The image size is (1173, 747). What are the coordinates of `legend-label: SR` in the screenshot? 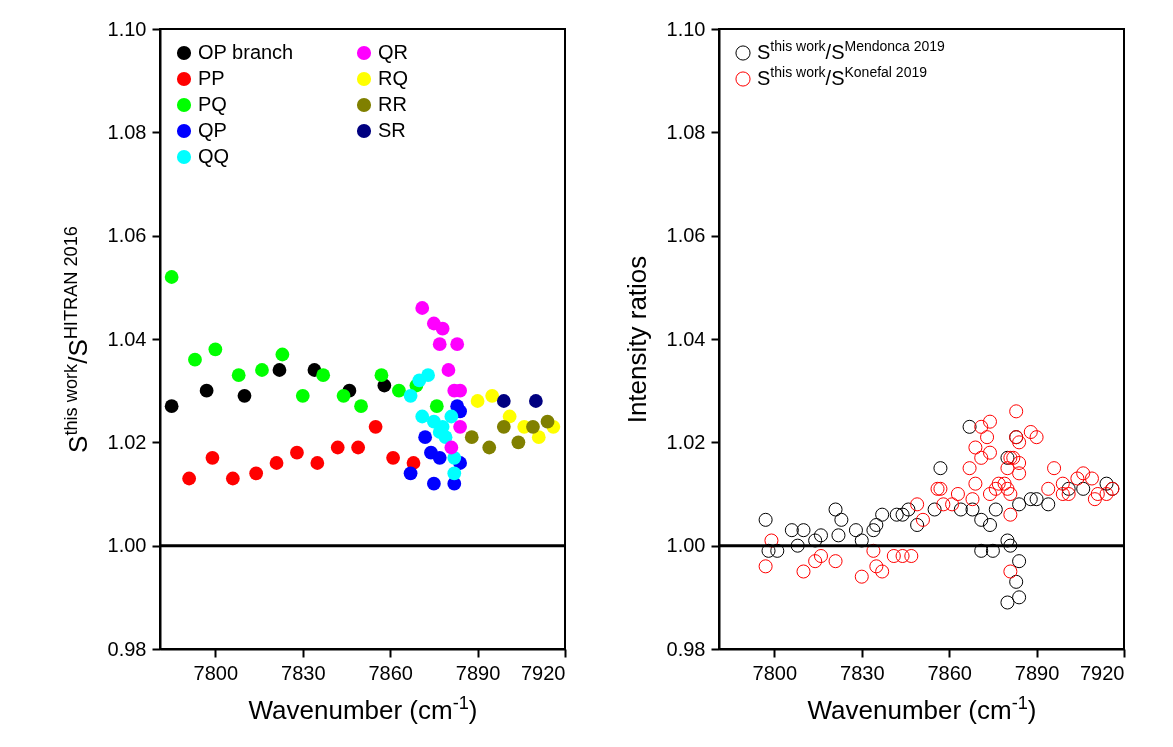 It's located at (392, 130).